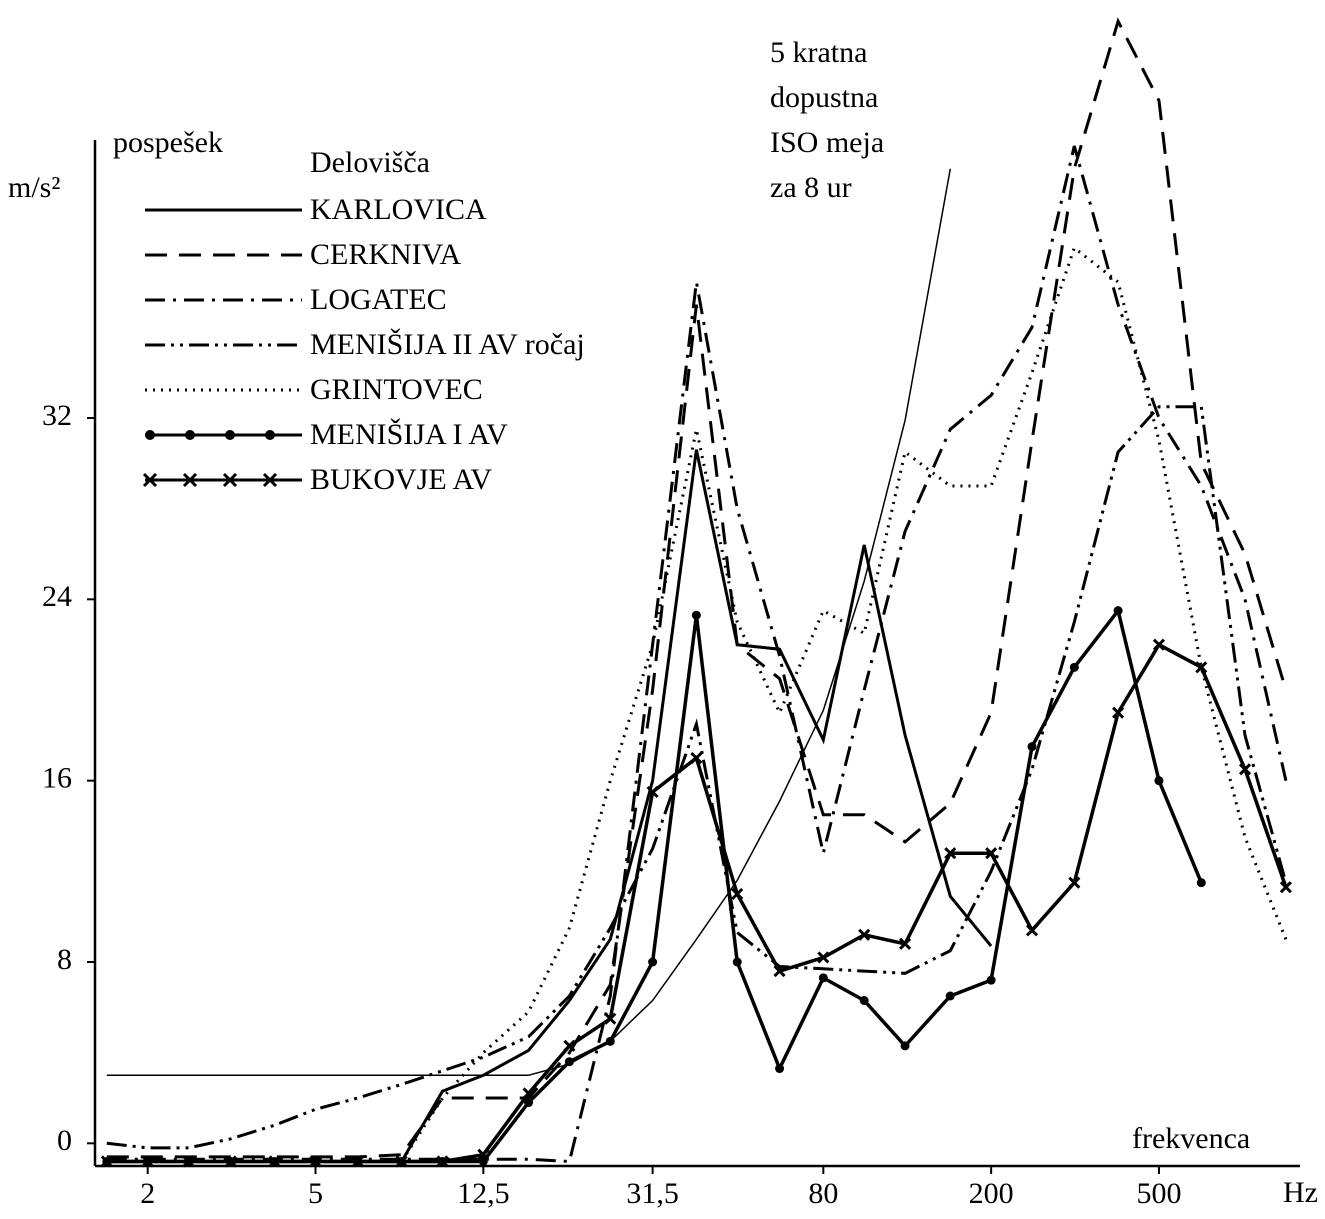 The image size is (1325, 1219). Describe the element at coordinates (1191, 1138) in the screenshot. I see `x-axis-label: frekvenca` at that location.